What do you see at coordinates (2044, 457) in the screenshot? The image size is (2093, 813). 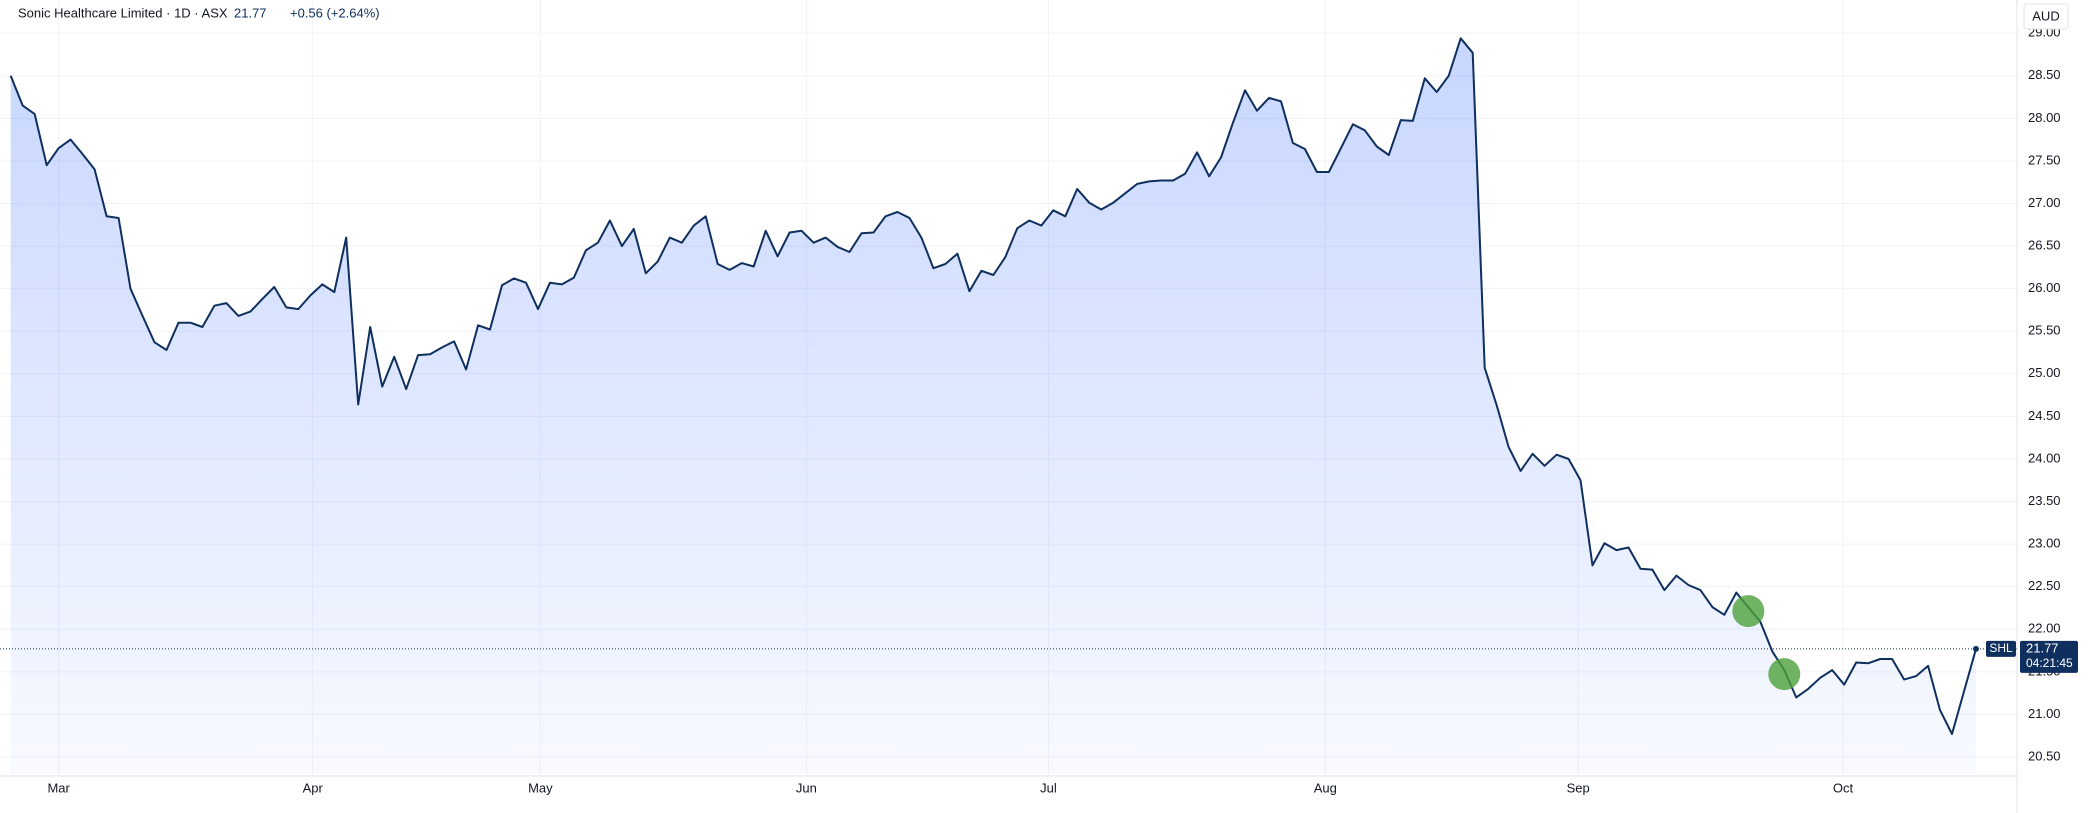 I see `y-tick-label: 24.00` at bounding box center [2044, 457].